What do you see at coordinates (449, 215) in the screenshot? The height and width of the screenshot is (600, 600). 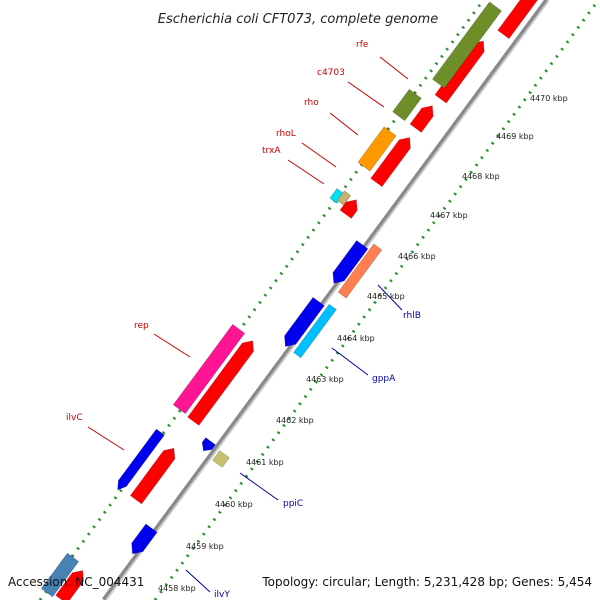 I see `tick-label: 4467 kbp` at bounding box center [449, 215].